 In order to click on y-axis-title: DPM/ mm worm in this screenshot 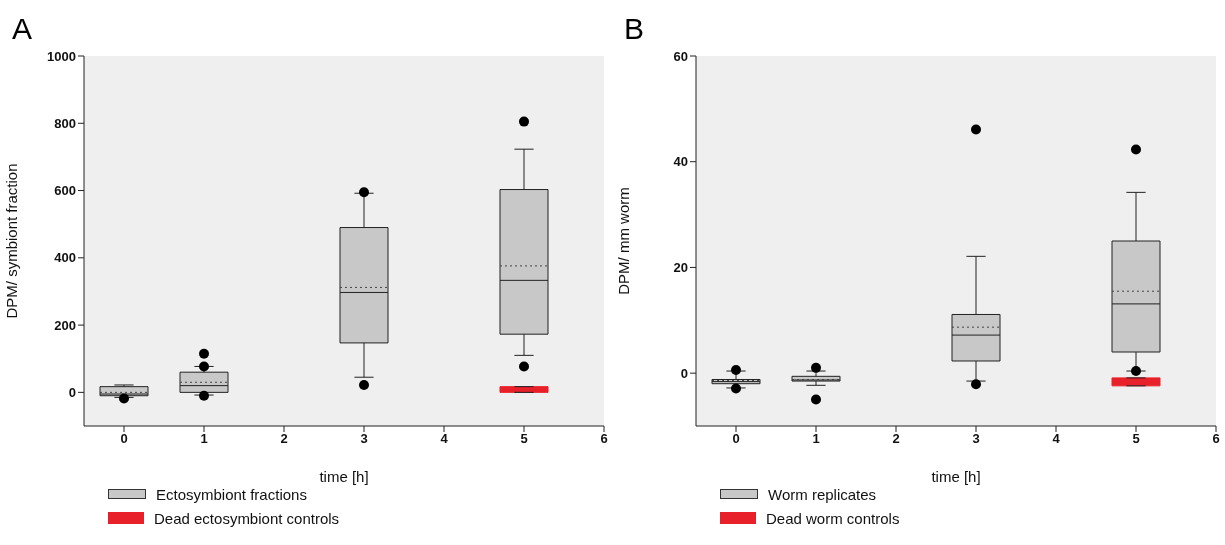, I will do `click(624, 241)`.